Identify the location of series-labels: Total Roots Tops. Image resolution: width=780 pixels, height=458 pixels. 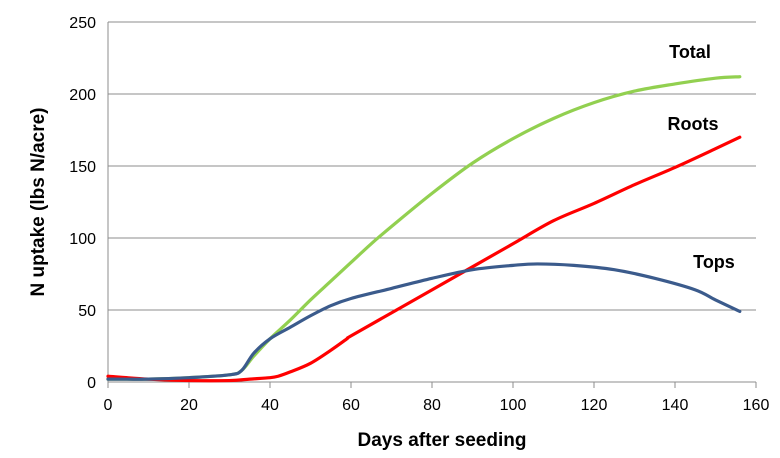
(701, 157).